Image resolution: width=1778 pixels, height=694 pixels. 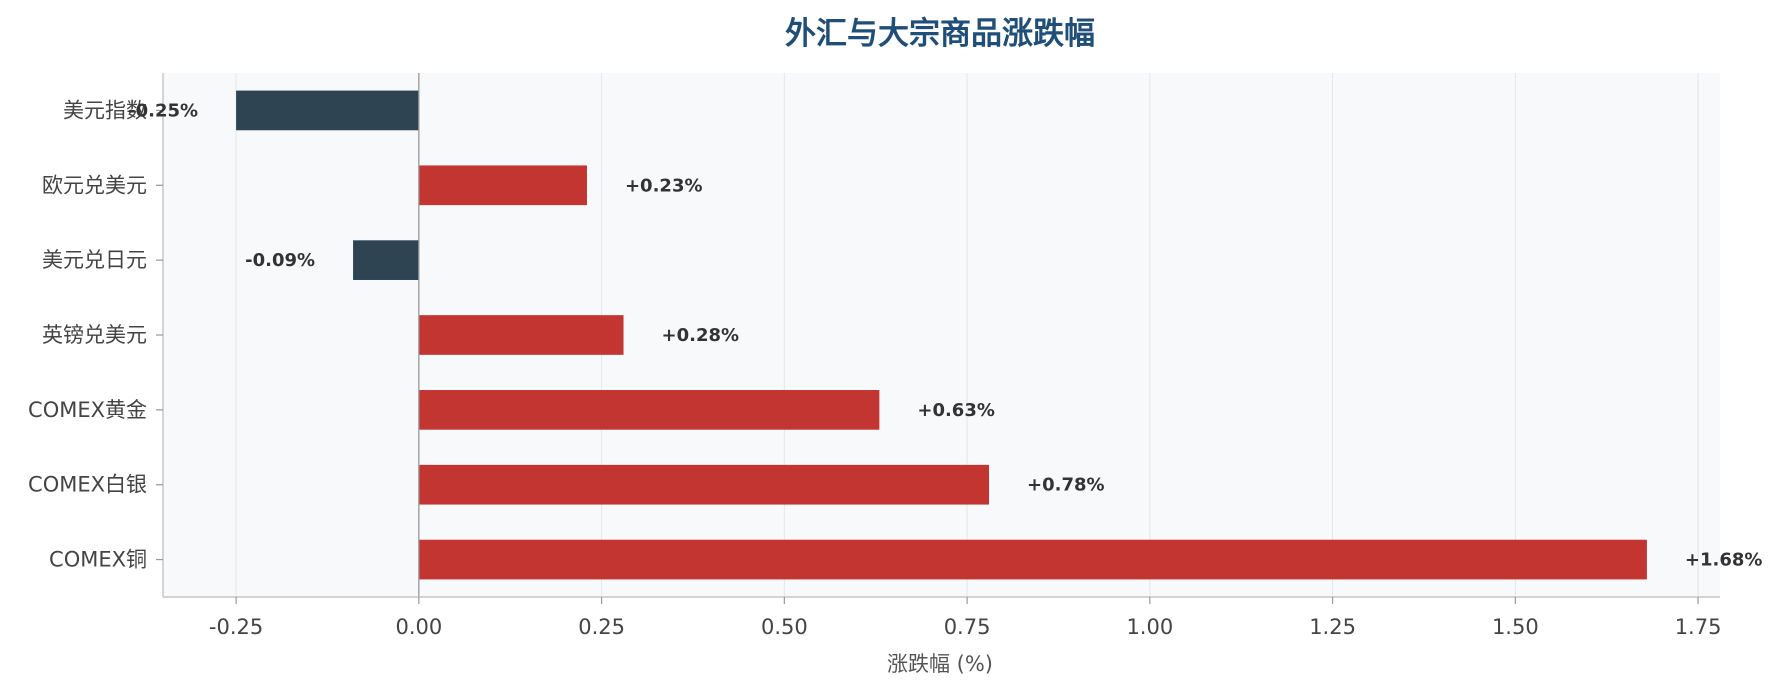 I want to click on y-tick-label: COMEX白银, so click(x=87, y=485).